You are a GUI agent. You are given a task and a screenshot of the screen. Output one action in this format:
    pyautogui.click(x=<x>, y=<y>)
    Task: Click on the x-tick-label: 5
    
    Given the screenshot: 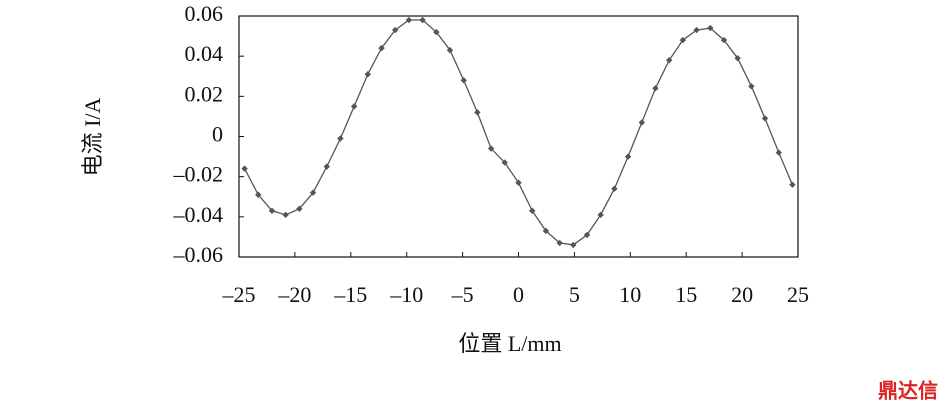 What is the action you would take?
    pyautogui.click(x=574, y=294)
    